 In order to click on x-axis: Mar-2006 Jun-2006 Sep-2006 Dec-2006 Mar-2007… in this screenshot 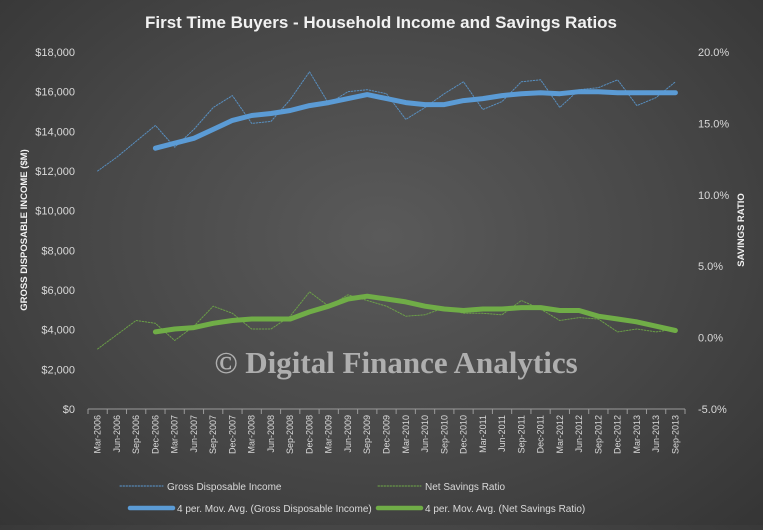, I will do `click(386, 431)`.